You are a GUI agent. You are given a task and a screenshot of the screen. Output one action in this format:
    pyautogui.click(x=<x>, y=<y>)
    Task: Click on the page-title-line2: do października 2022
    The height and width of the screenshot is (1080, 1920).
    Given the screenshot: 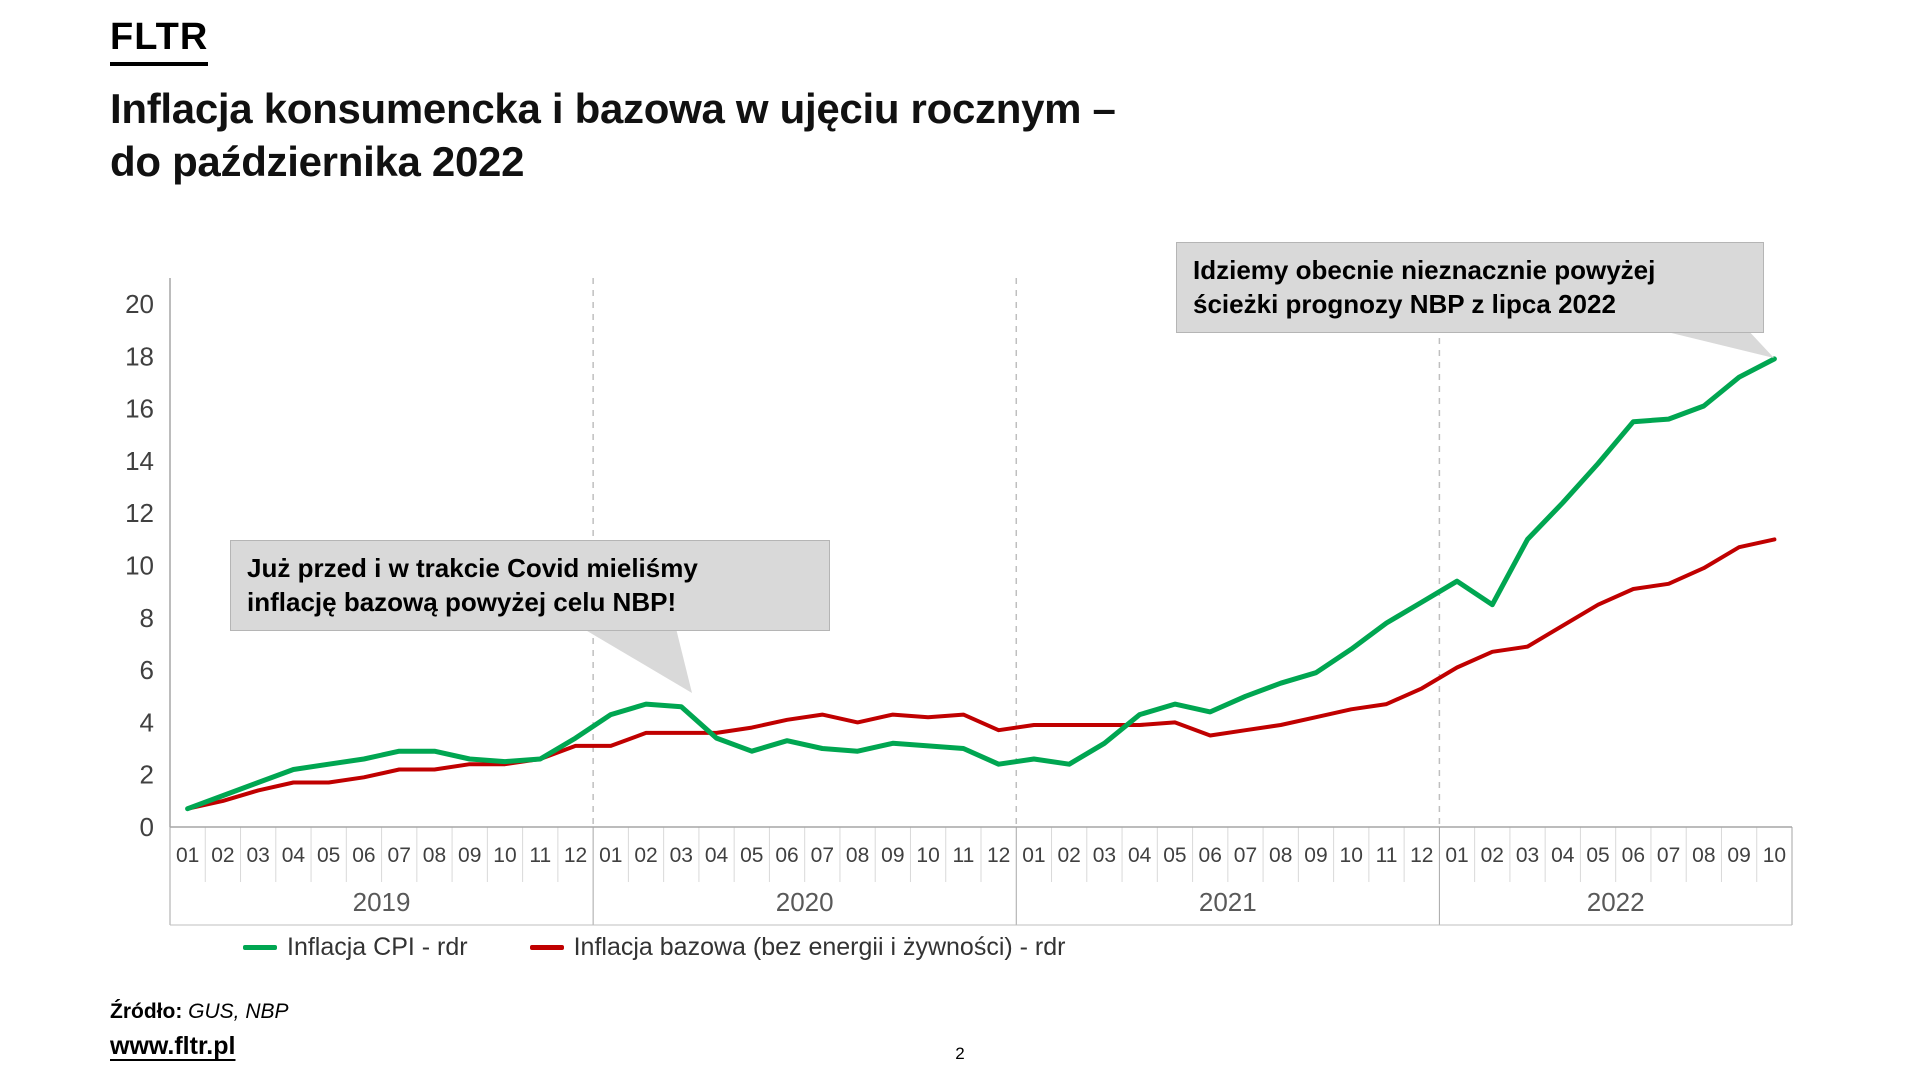 What is the action you would take?
    pyautogui.click(x=317, y=162)
    